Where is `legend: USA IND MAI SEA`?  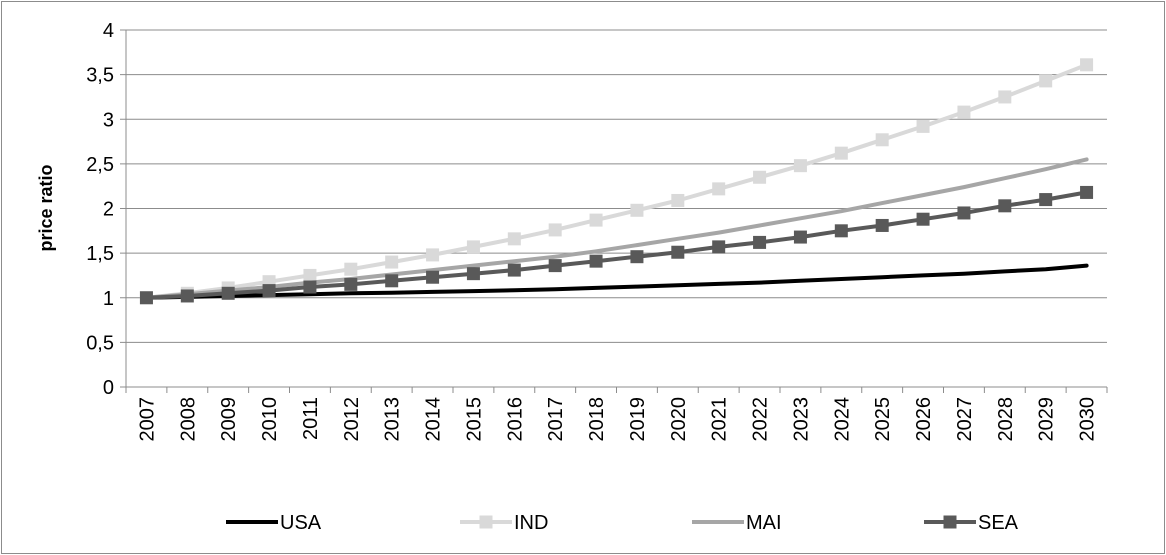
legend: USA IND MAI SEA is located at coordinates (622, 523).